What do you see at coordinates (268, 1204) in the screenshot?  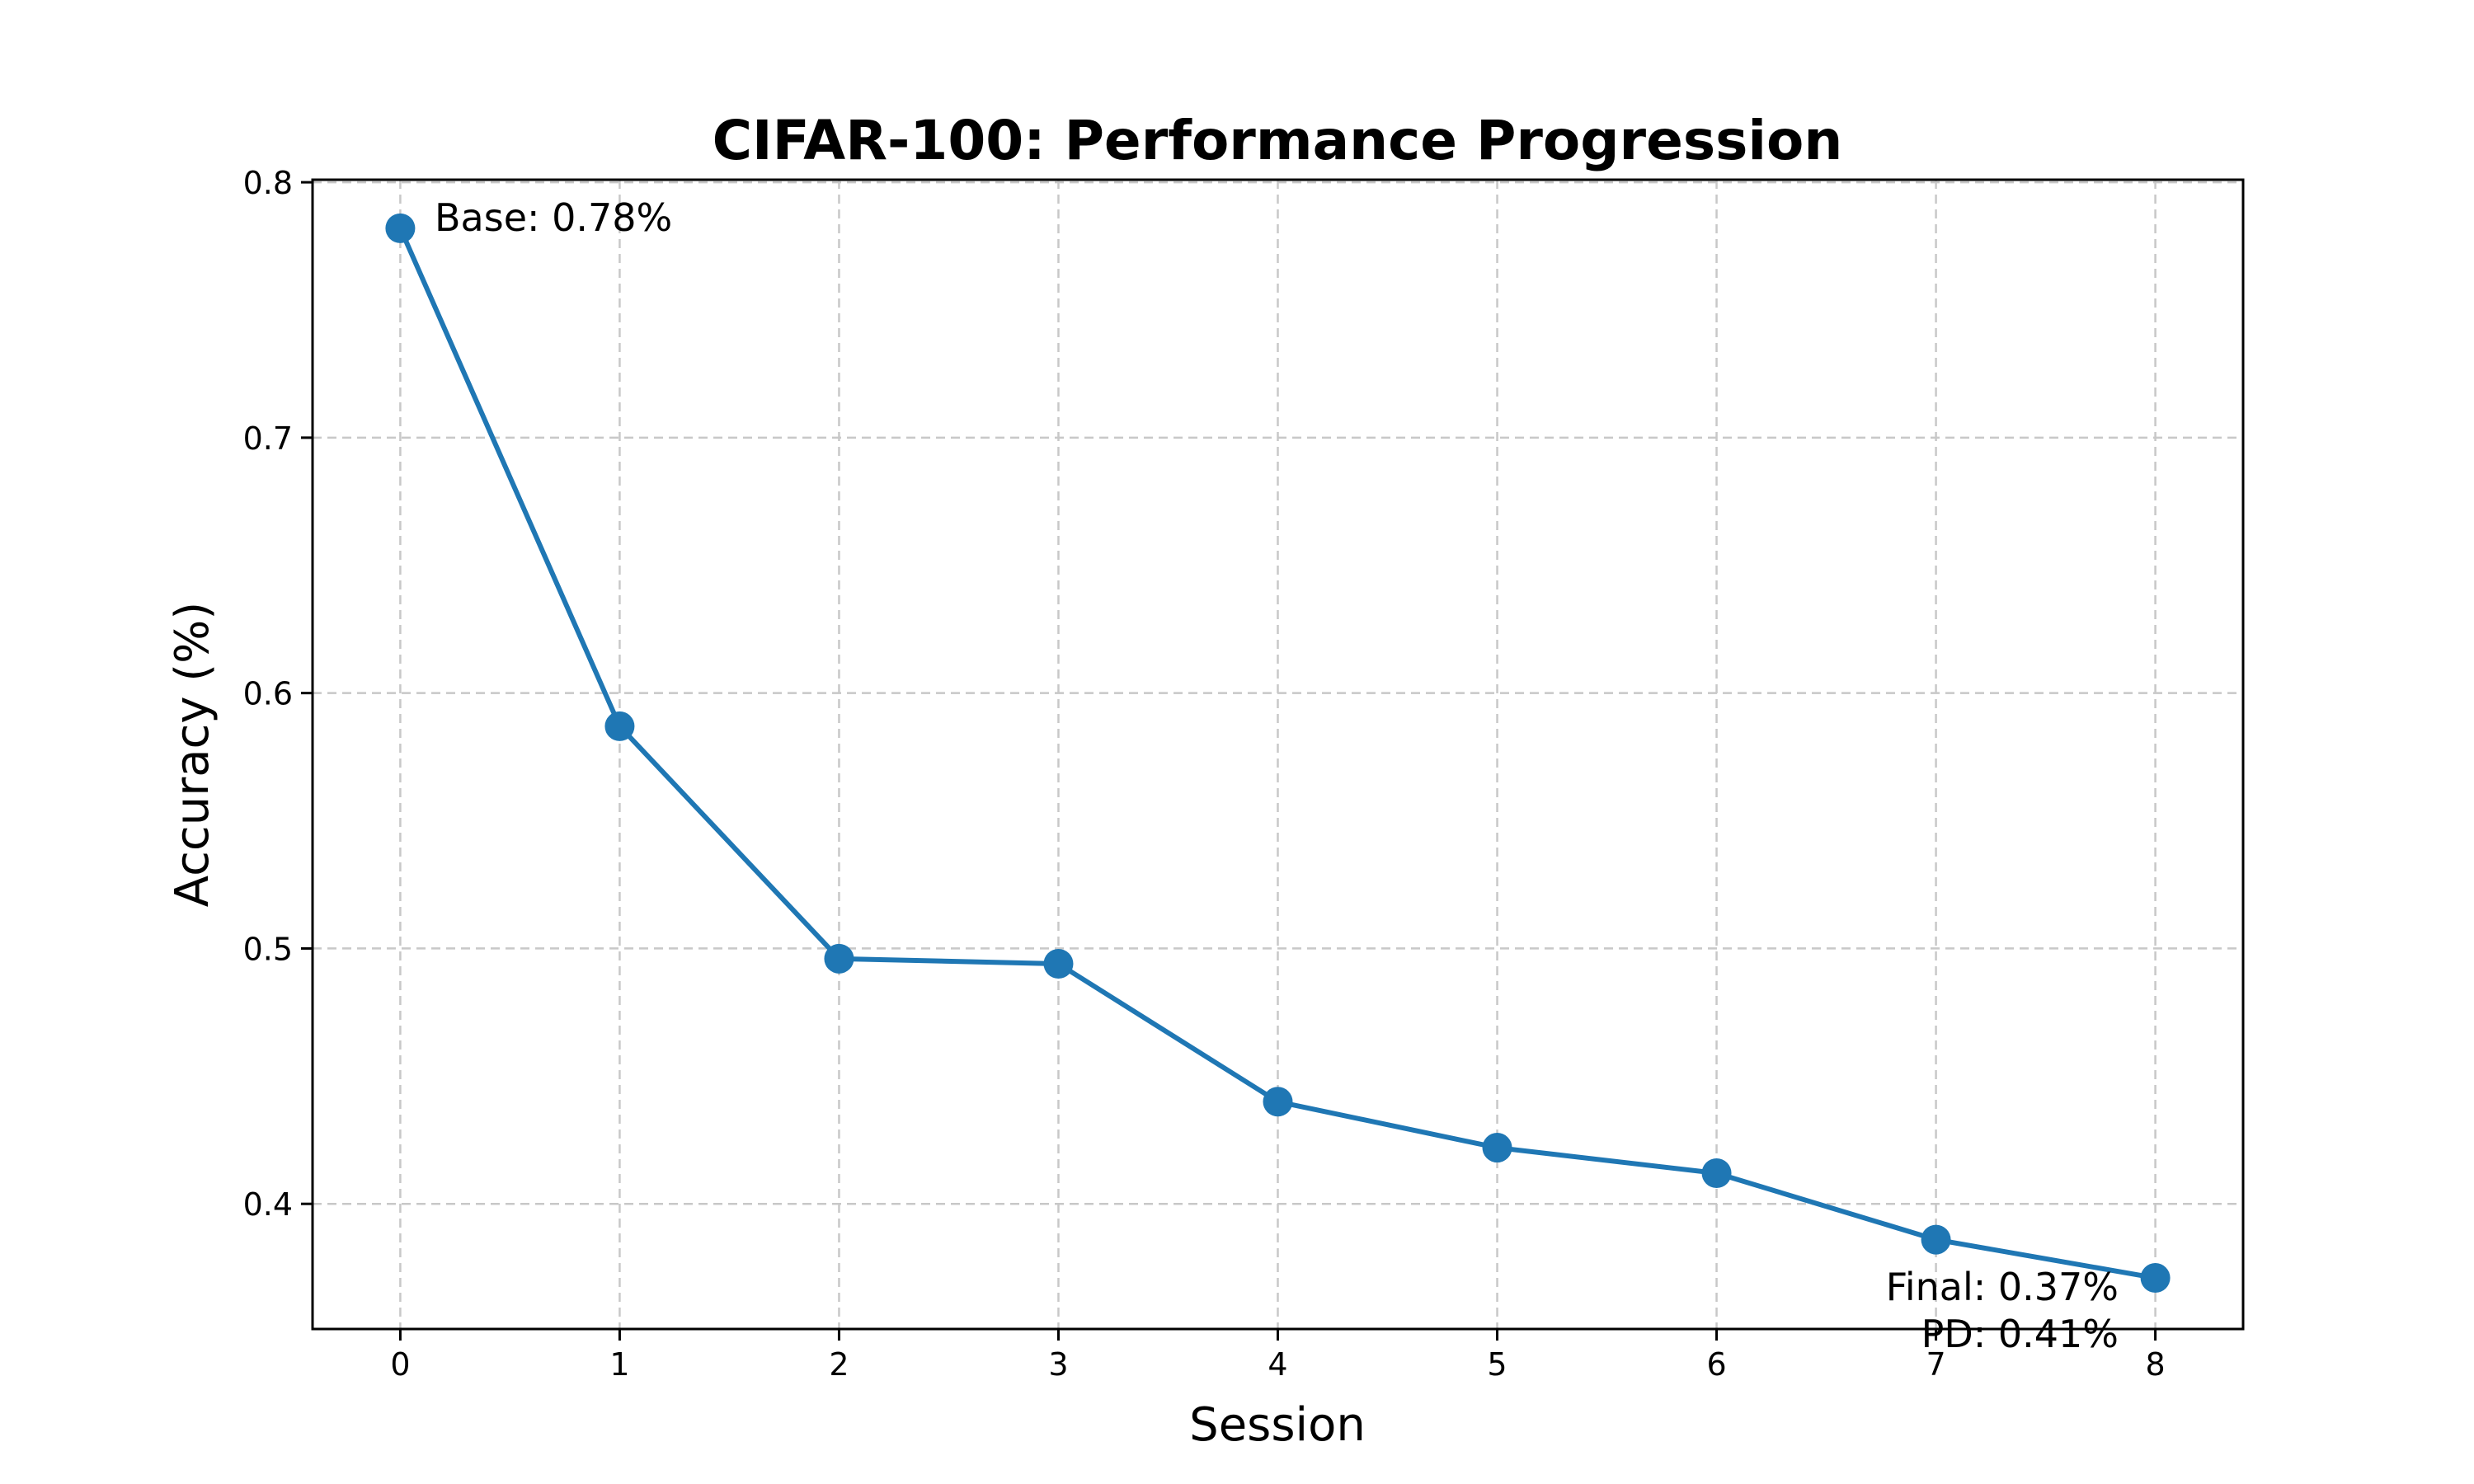 I see `y-tick-label-0: 0.4` at bounding box center [268, 1204].